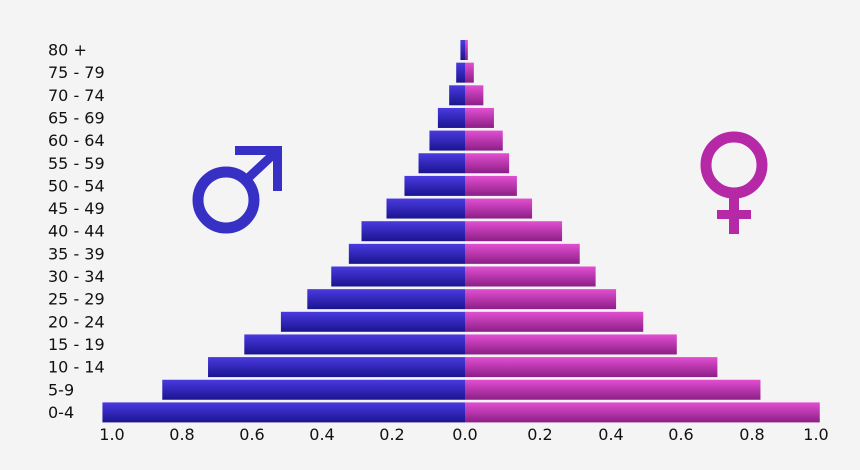 The height and width of the screenshot is (470, 860). What do you see at coordinates (76, 253) in the screenshot?
I see `age-group-label: 35 - 39` at bounding box center [76, 253].